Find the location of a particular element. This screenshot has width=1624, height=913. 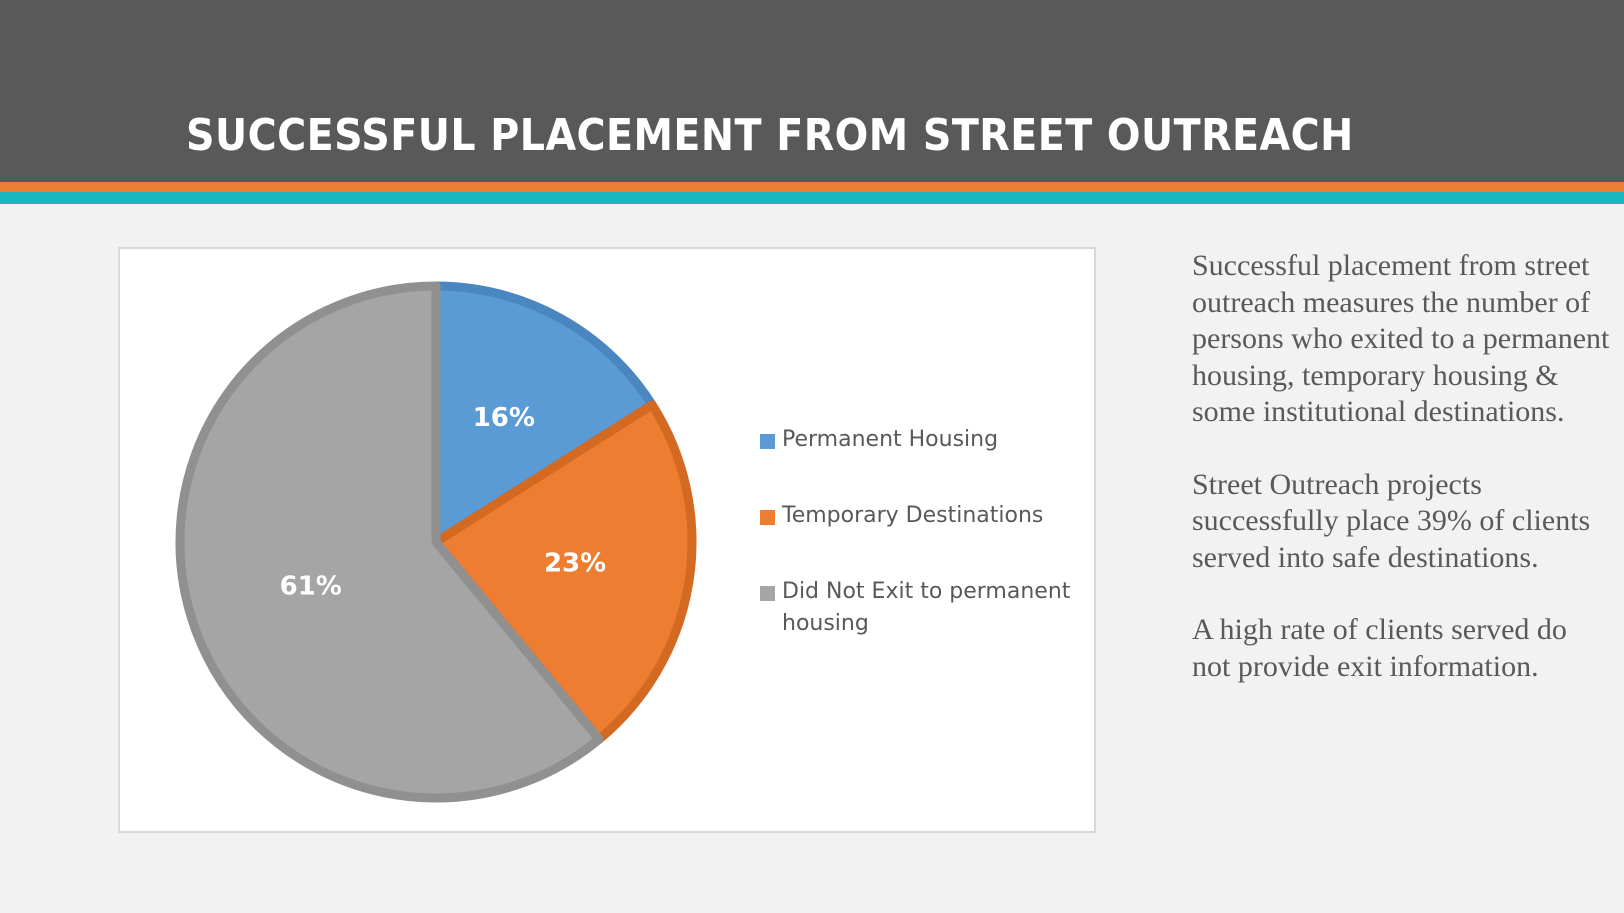

pie-data-label: 23% is located at coordinates (575, 564).